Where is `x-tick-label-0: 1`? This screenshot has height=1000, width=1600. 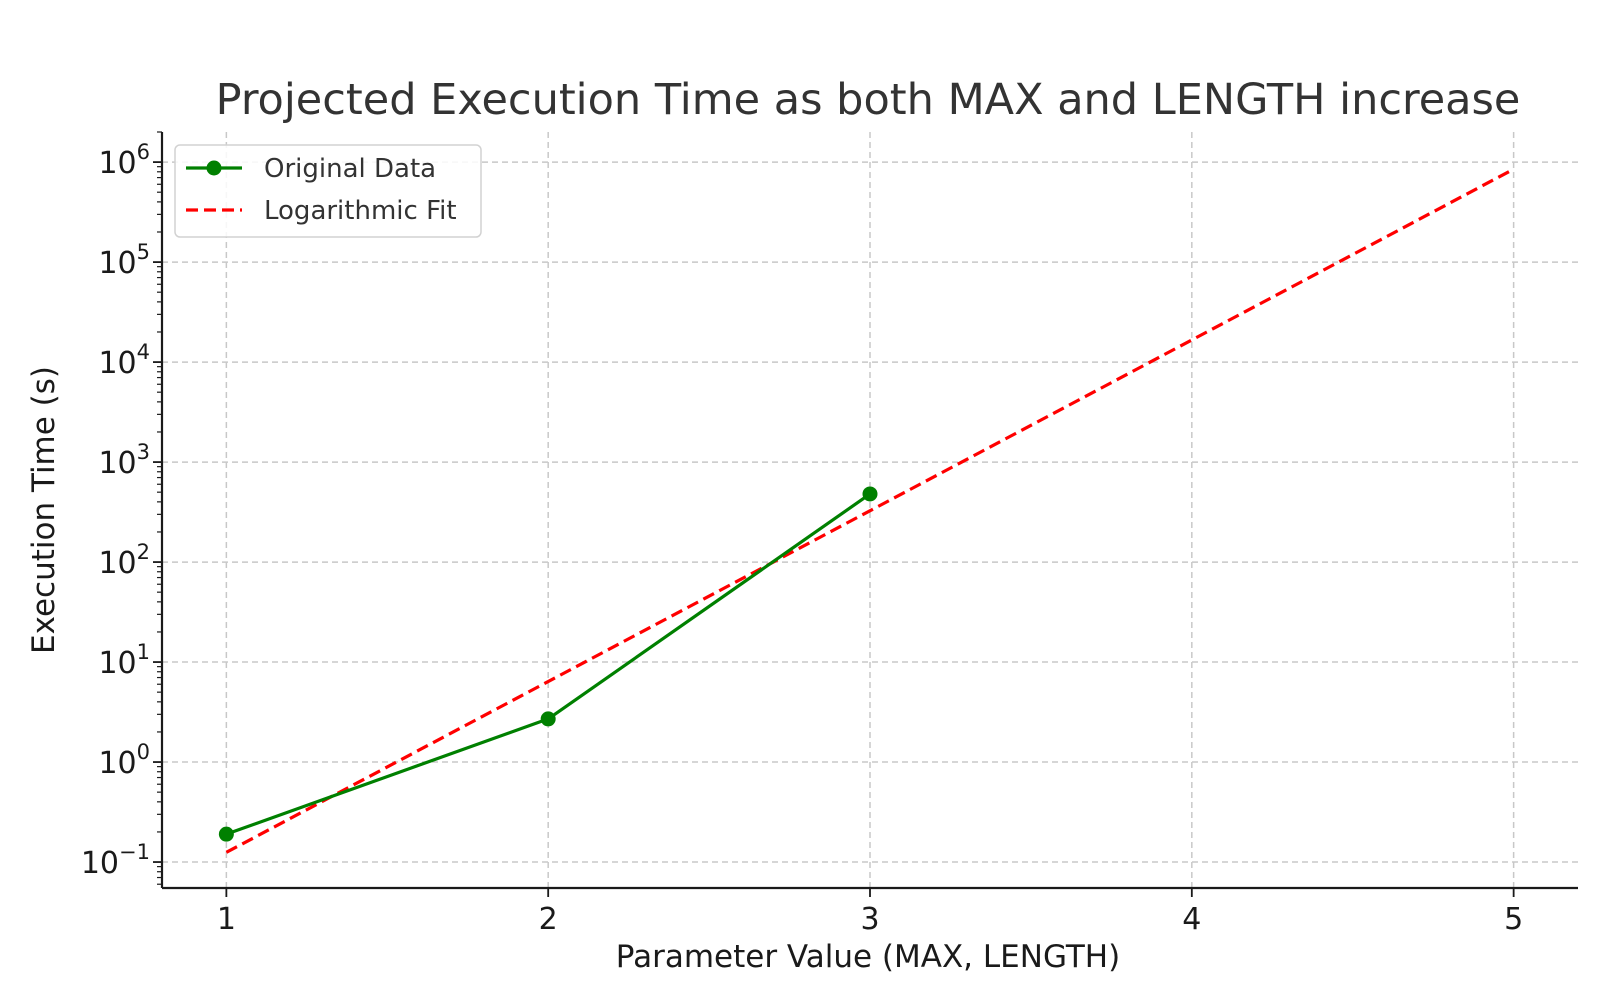 x-tick-label-0: 1 is located at coordinates (226, 919).